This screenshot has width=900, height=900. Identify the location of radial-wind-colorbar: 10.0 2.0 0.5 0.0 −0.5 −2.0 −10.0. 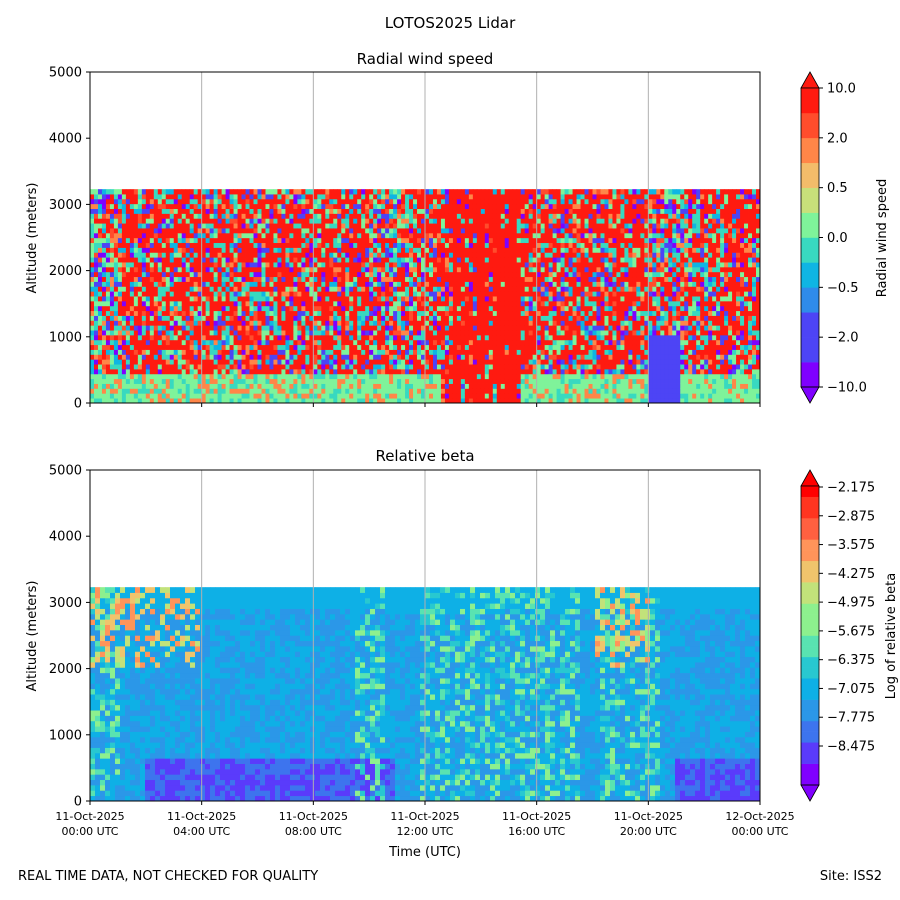
(833, 237).